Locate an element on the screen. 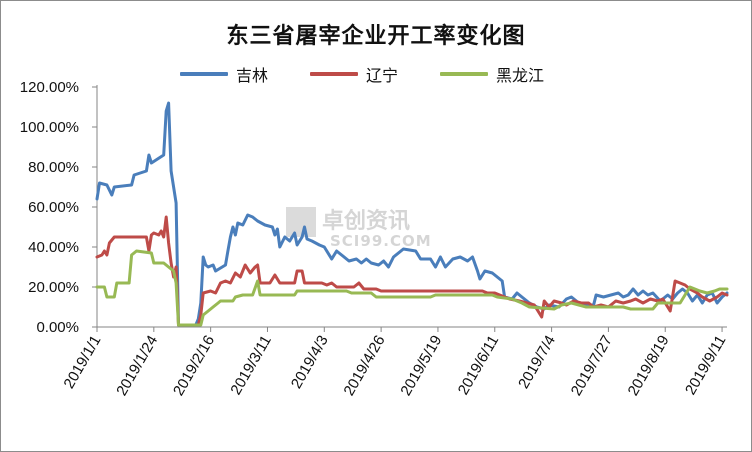 This screenshot has height=452, width=752. chart-title: 东三省屠宰企业开工率变化图 is located at coordinates (376, 36).